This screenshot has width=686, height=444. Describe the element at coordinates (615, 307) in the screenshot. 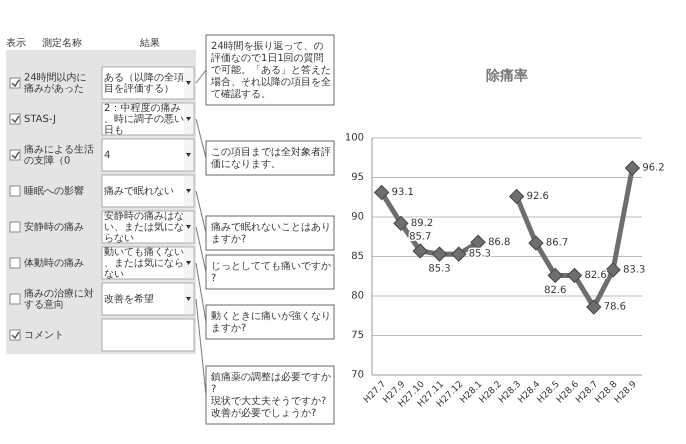

I see `data-label: 78.6` at that location.